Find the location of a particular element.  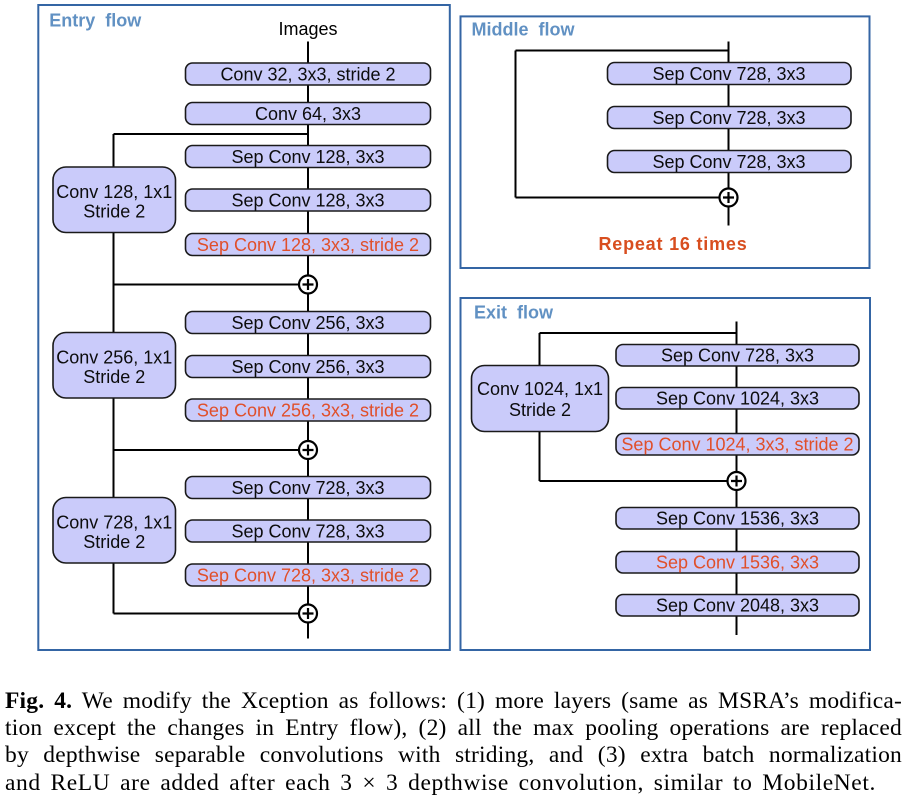

svg-text: Conv 64, 3x3 is located at coordinates (308, 114).